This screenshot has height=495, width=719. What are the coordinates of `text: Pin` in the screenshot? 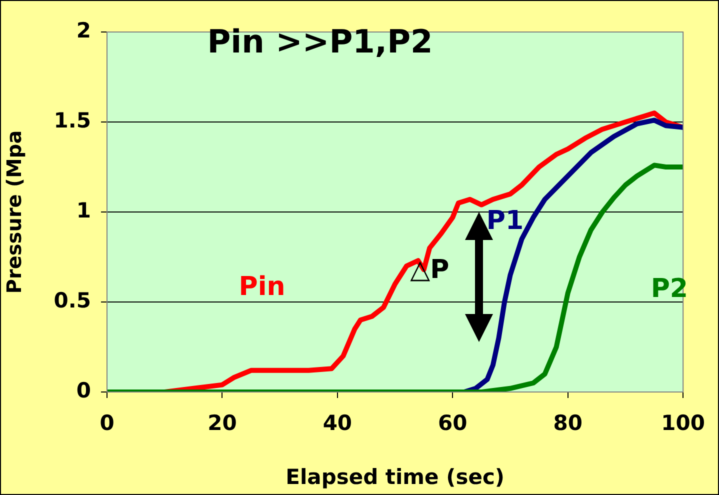 It's located at (262, 287).